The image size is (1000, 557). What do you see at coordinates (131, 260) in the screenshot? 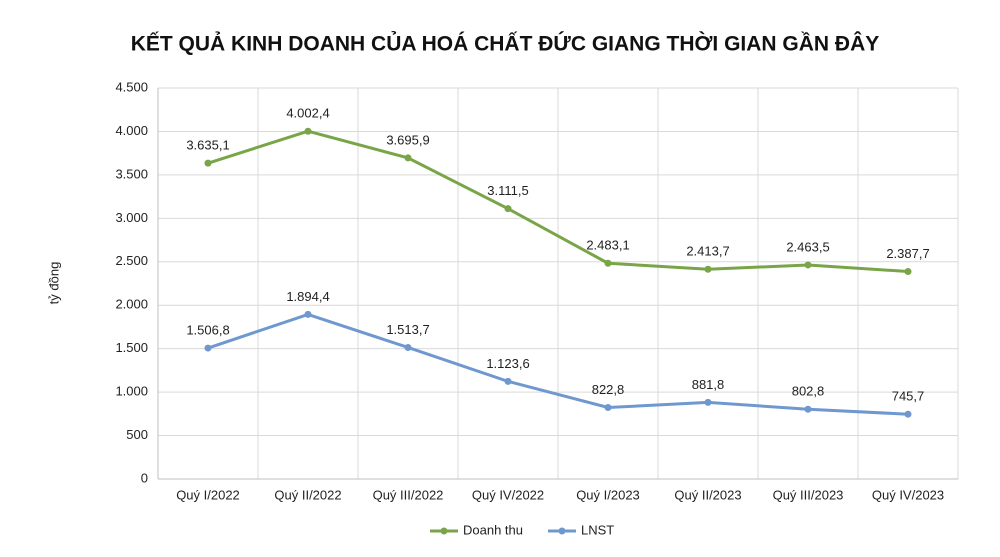
I see `y-tick-label: 2.500` at bounding box center [131, 260].